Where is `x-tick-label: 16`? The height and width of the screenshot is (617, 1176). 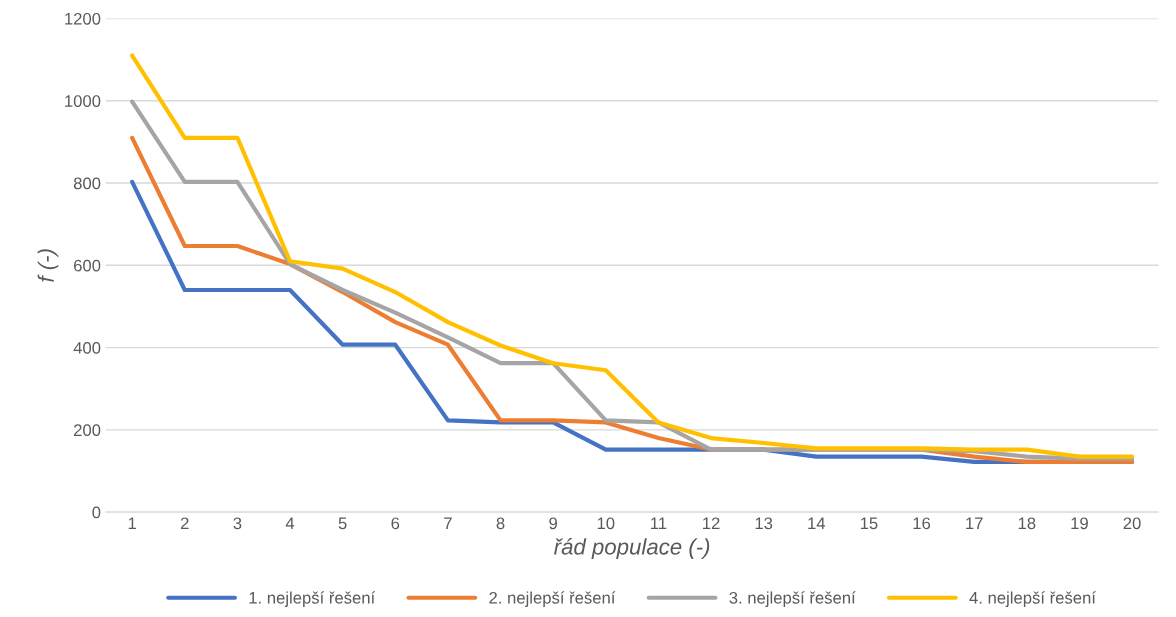
x-tick-label: 16 is located at coordinates (922, 523).